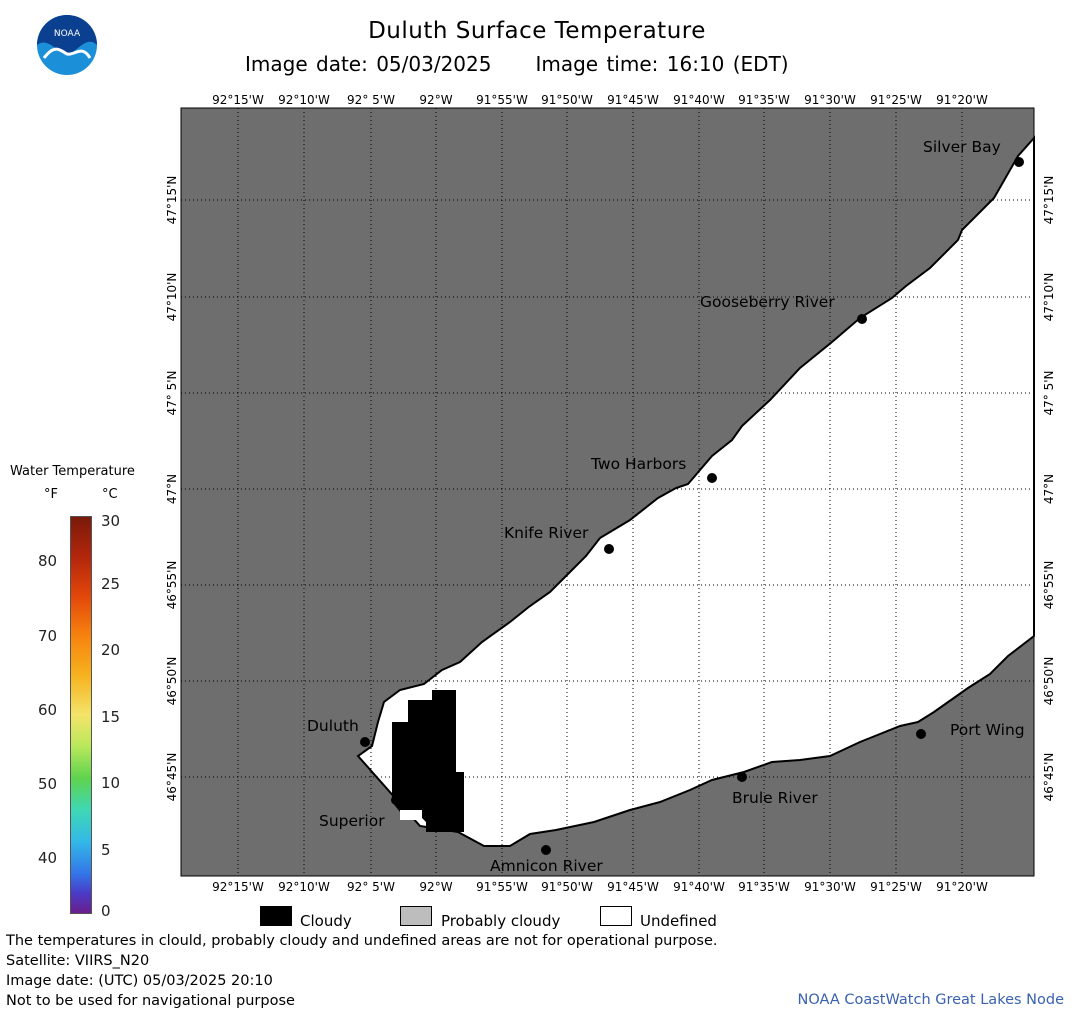 This screenshot has height=1017, width=1074. Describe the element at coordinates (352, 821) in the screenshot. I see `place-label-superior: Superior` at that location.